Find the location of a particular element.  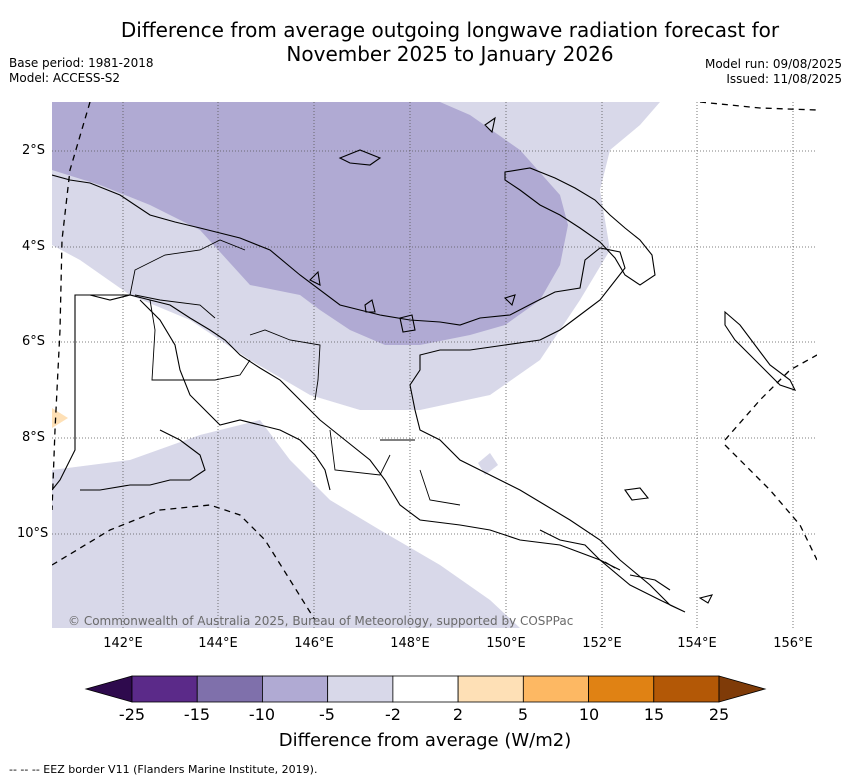

colorbar-tick-15: 15 is located at coordinates (654, 714).